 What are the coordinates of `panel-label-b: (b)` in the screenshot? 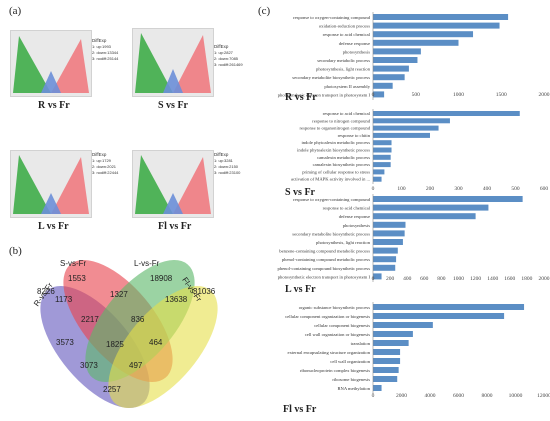 It's located at (15, 251).